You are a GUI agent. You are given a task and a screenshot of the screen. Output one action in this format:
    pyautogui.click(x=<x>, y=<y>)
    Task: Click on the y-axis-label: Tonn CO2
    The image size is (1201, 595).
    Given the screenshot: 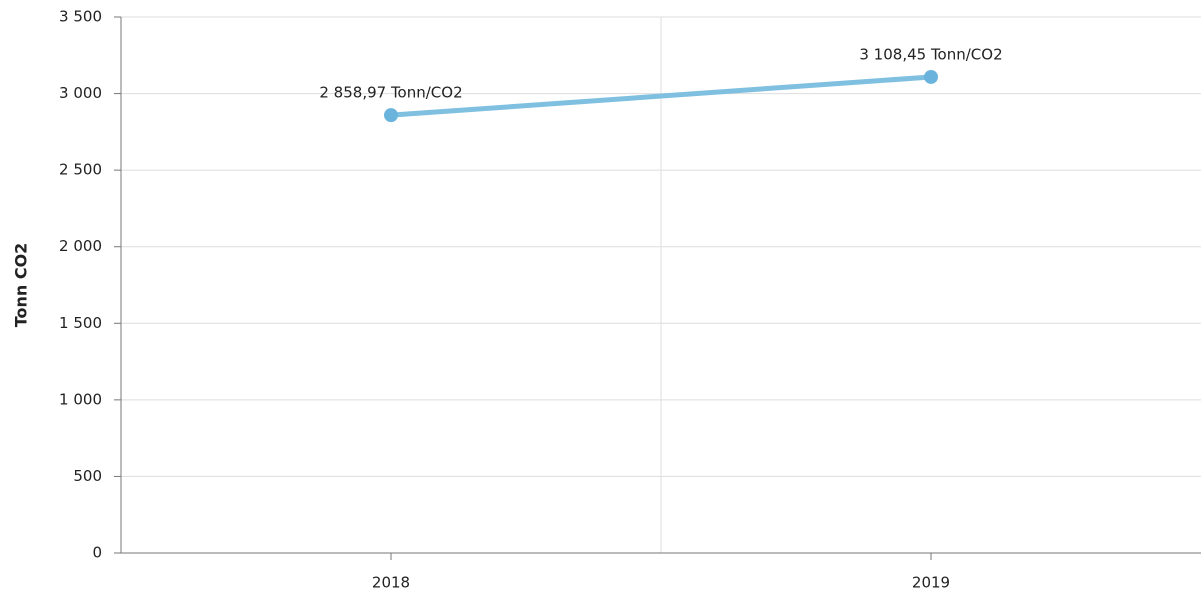 What is the action you would take?
    pyautogui.click(x=21, y=285)
    